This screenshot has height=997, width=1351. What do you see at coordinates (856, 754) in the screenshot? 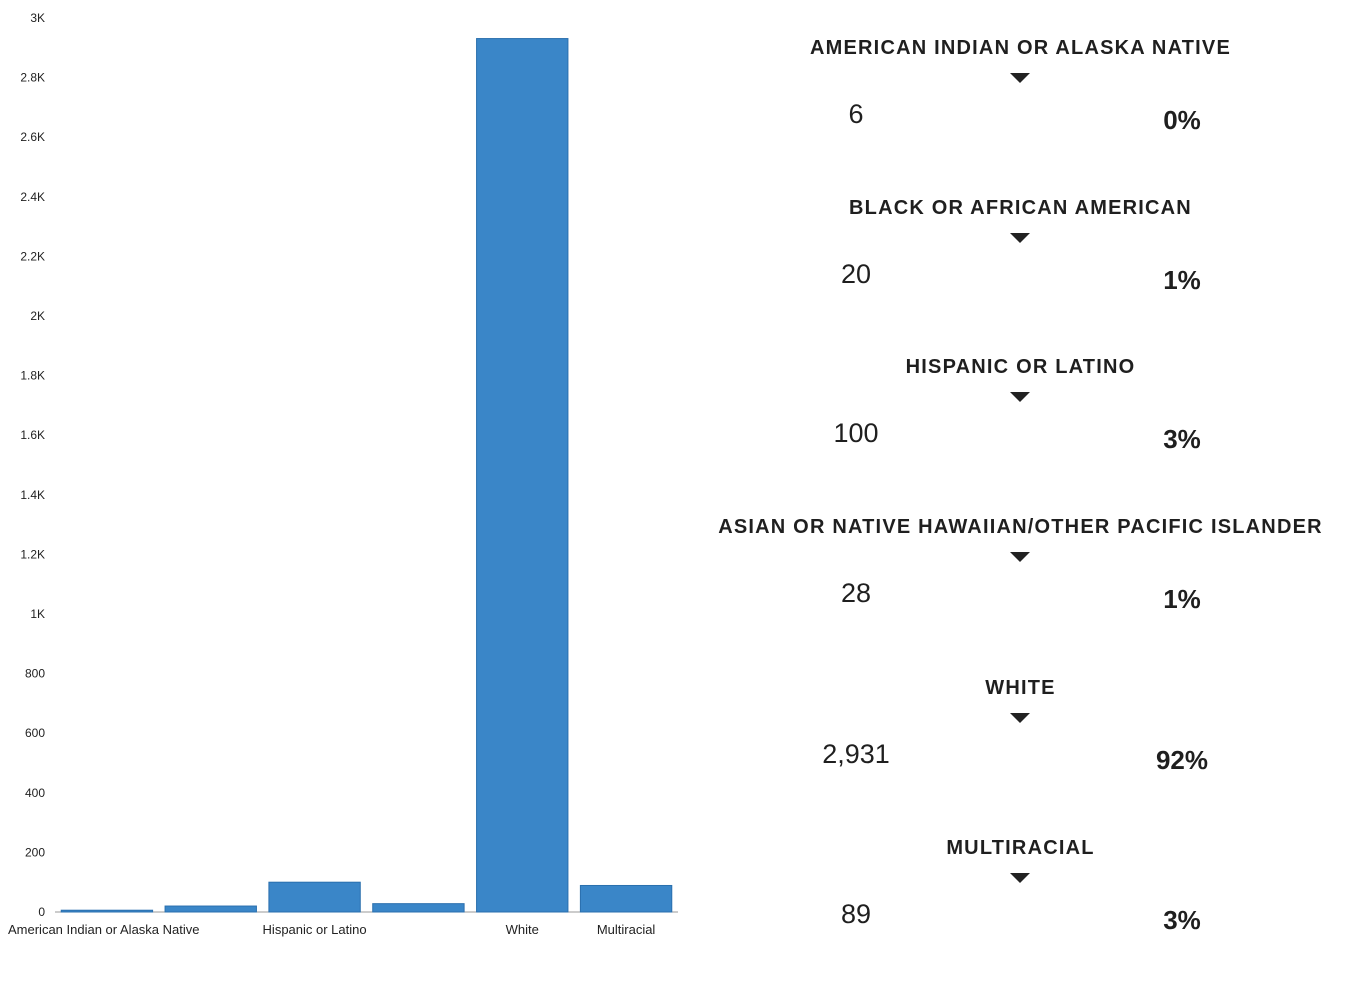
I see `stat-count: 2,931` at bounding box center [856, 754].